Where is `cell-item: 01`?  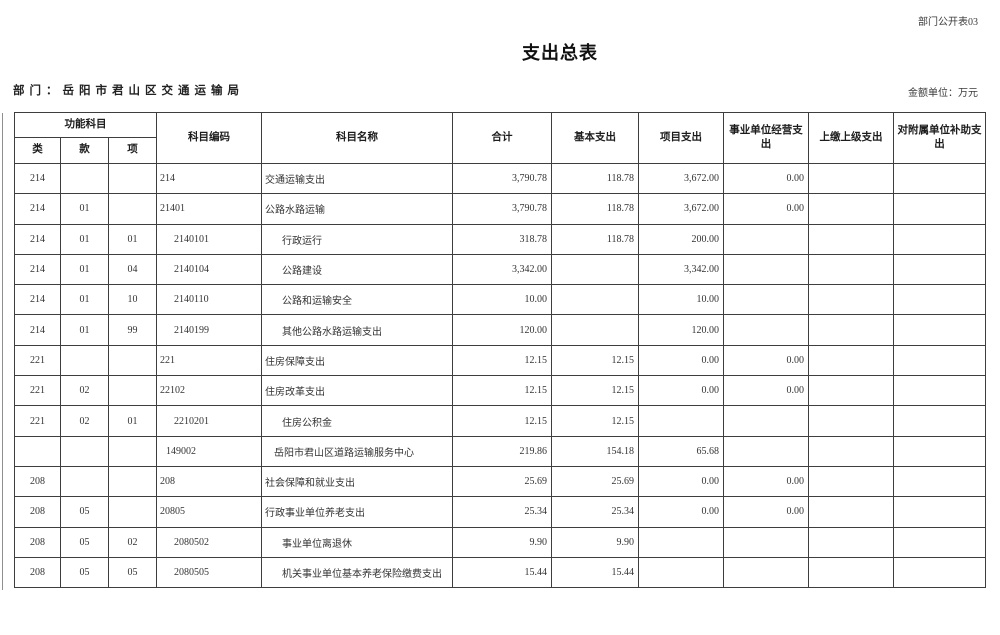 cell-item: 01 is located at coordinates (132, 421).